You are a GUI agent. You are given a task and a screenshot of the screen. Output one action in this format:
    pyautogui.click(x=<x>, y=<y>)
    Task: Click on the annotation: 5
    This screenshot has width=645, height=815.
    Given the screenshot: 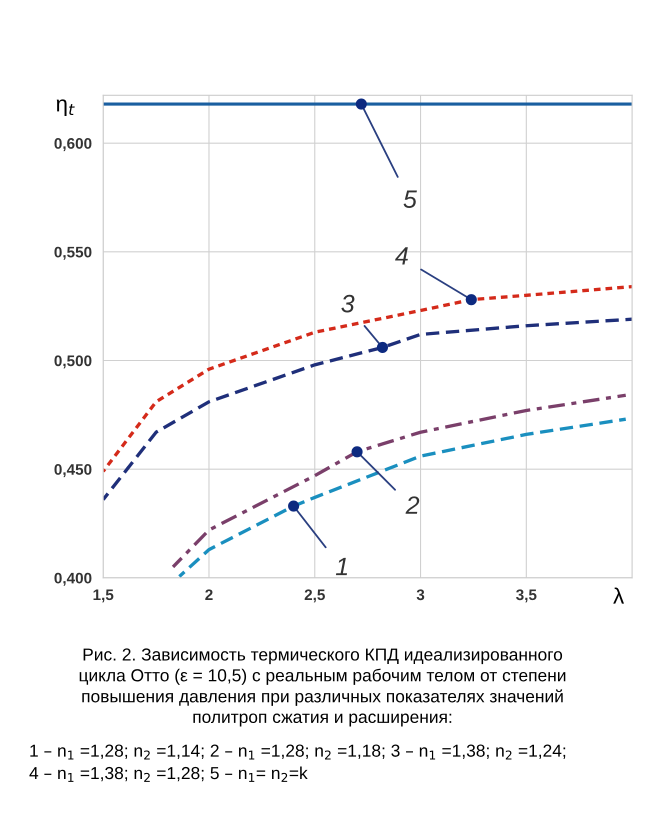 What is the action you would take?
    pyautogui.click(x=410, y=199)
    